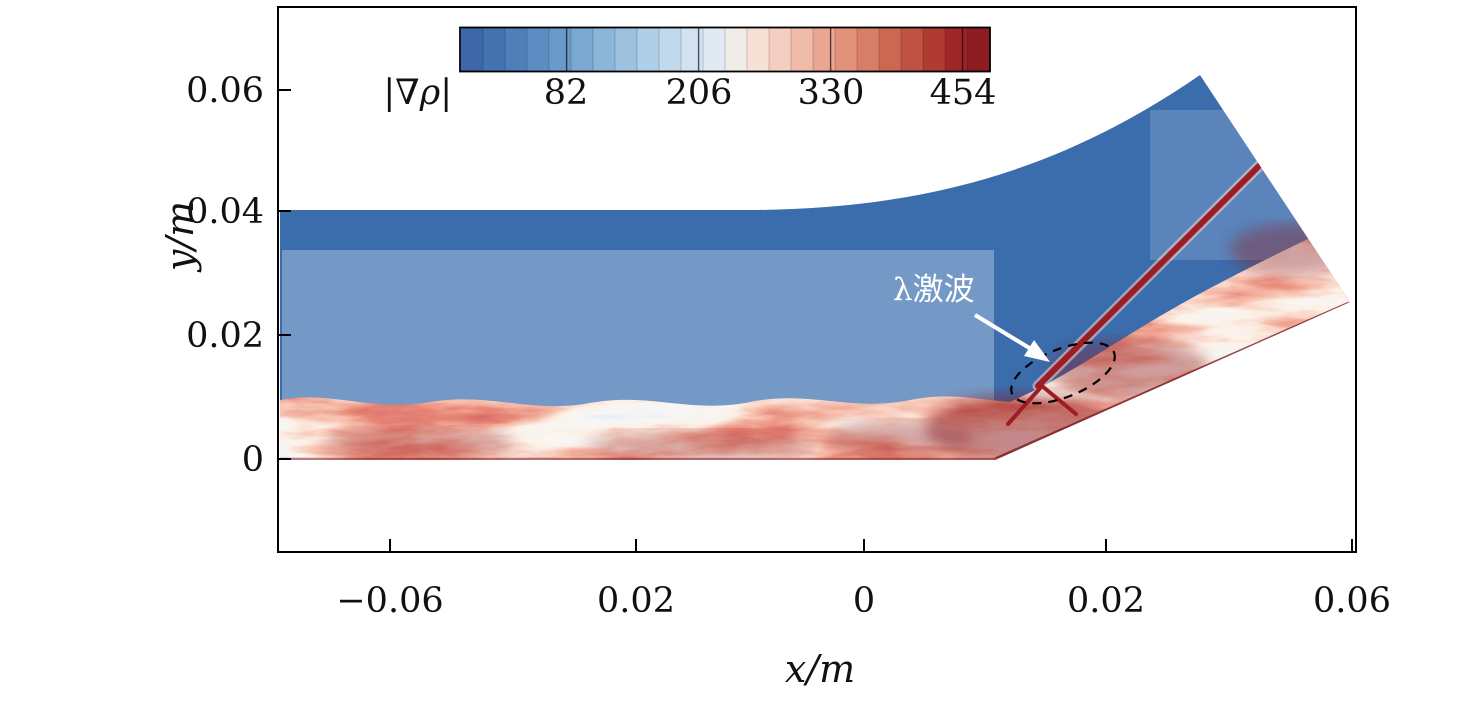 This screenshot has height=708, width=1476. I want to click on colorbar-cells, so click(725, 49).